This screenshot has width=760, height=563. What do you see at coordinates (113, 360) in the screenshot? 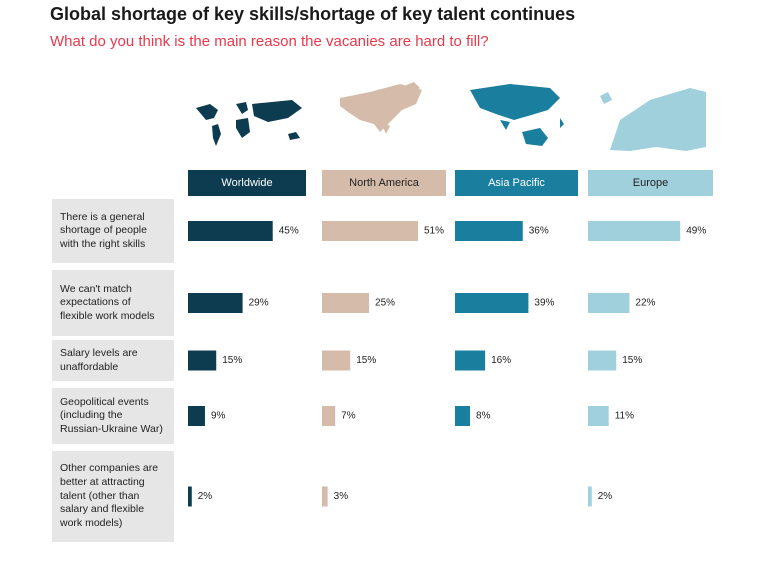
I see `row-label: Salary levels are unaffordable` at bounding box center [113, 360].